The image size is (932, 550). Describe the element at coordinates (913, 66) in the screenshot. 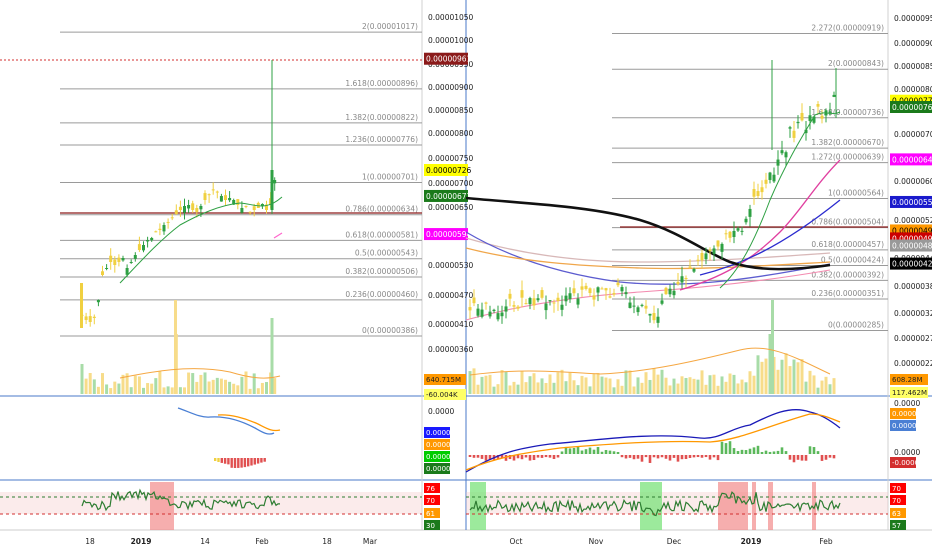

I see `right-price-tick: 0.00000850` at that location.